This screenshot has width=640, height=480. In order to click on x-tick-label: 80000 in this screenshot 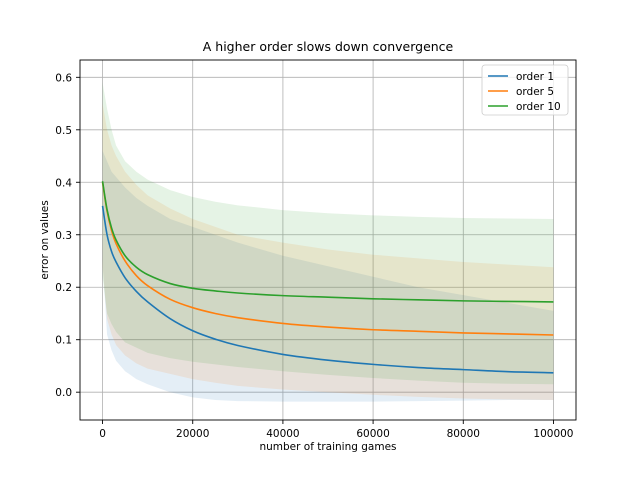, I will do `click(463, 434)`.